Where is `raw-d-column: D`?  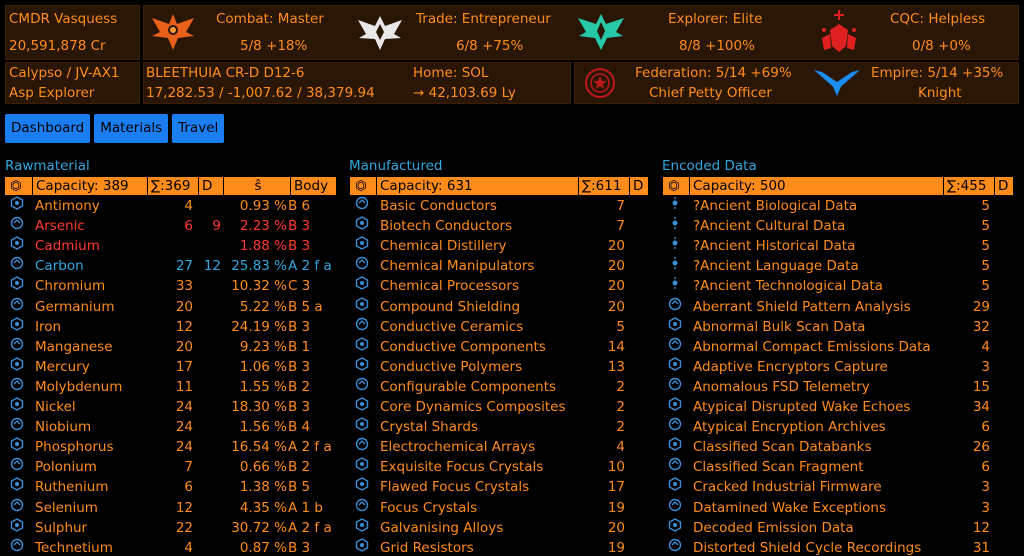 raw-d-column: D is located at coordinates (210, 186).